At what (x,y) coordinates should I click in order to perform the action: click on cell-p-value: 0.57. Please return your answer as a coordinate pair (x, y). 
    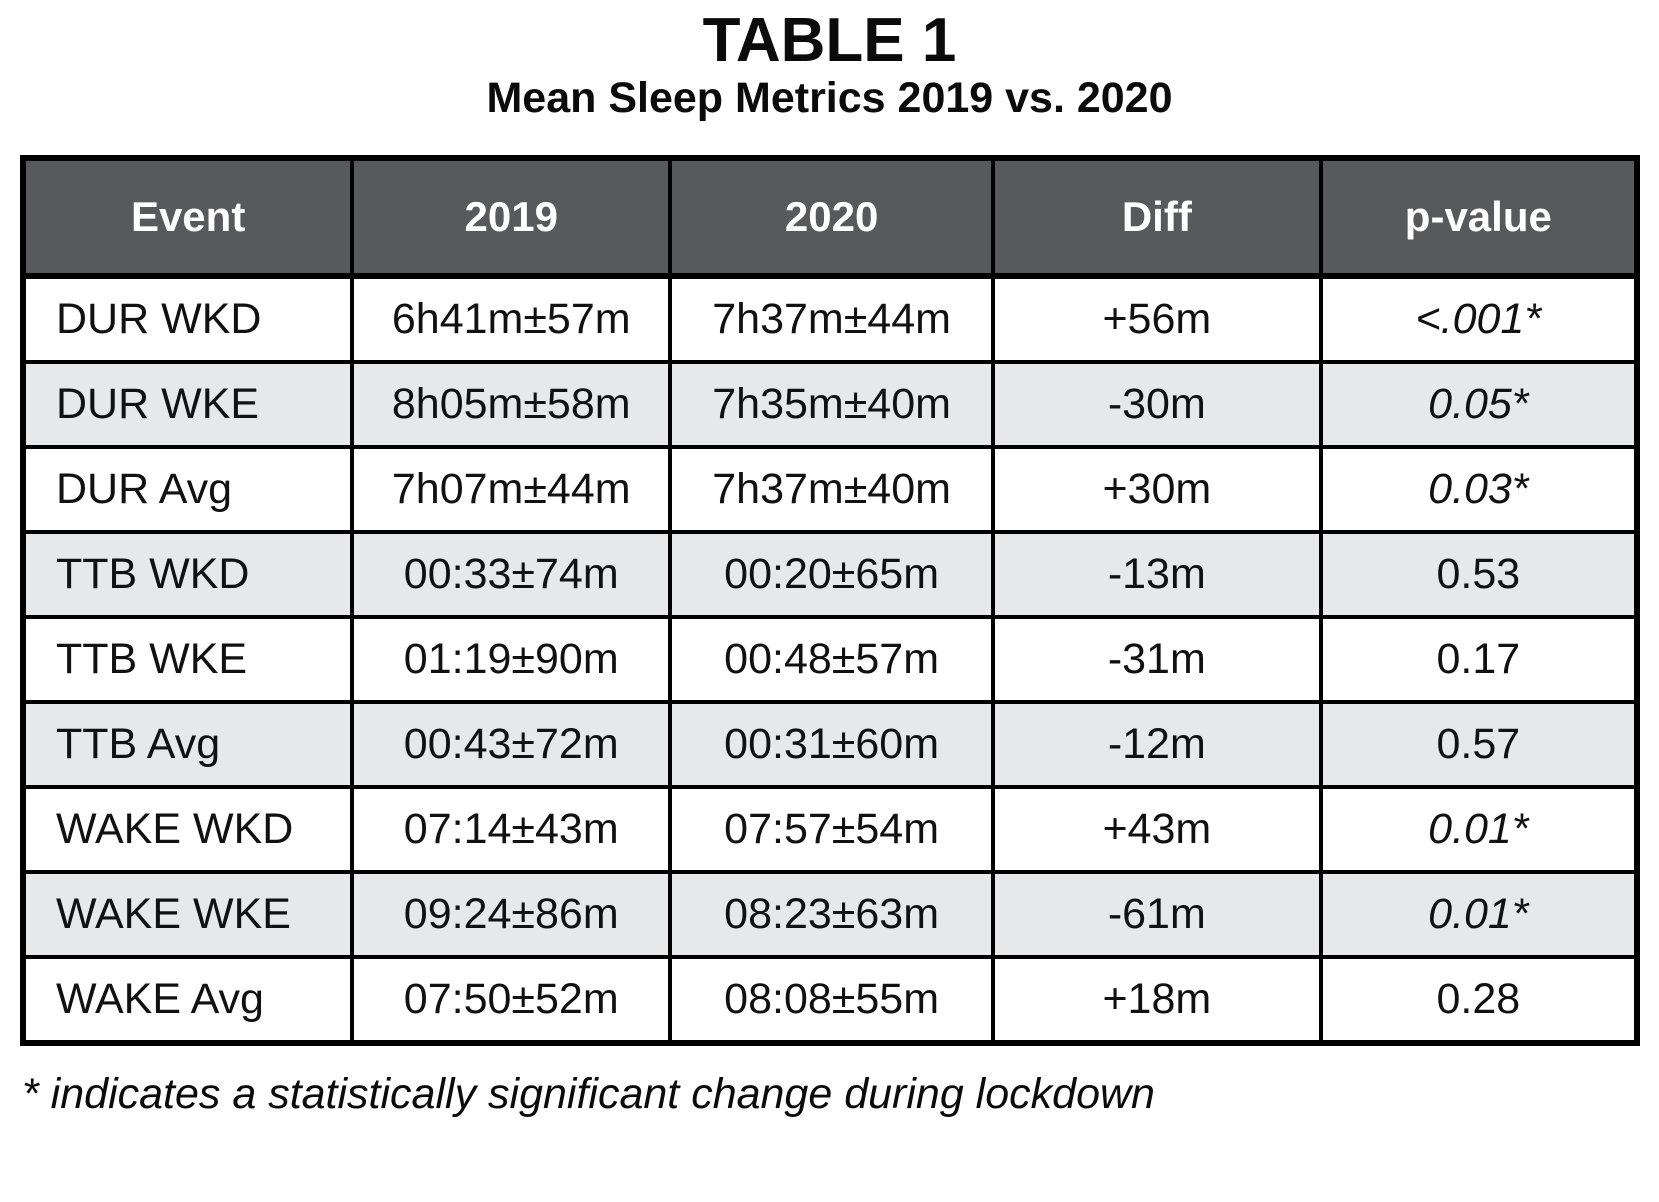
    Looking at the image, I should click on (1479, 745).